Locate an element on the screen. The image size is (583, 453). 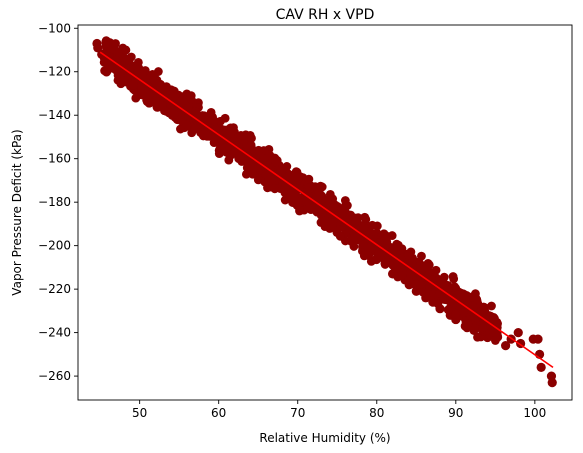
x-tick-label: 100 is located at coordinates (534, 413).